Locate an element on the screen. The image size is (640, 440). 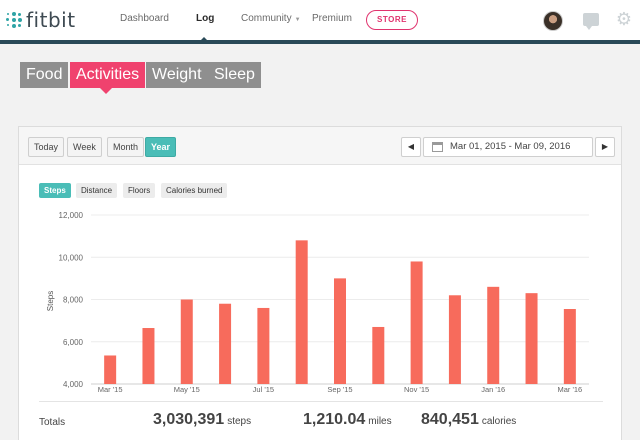
range-week-button: Week is located at coordinates (84, 147).